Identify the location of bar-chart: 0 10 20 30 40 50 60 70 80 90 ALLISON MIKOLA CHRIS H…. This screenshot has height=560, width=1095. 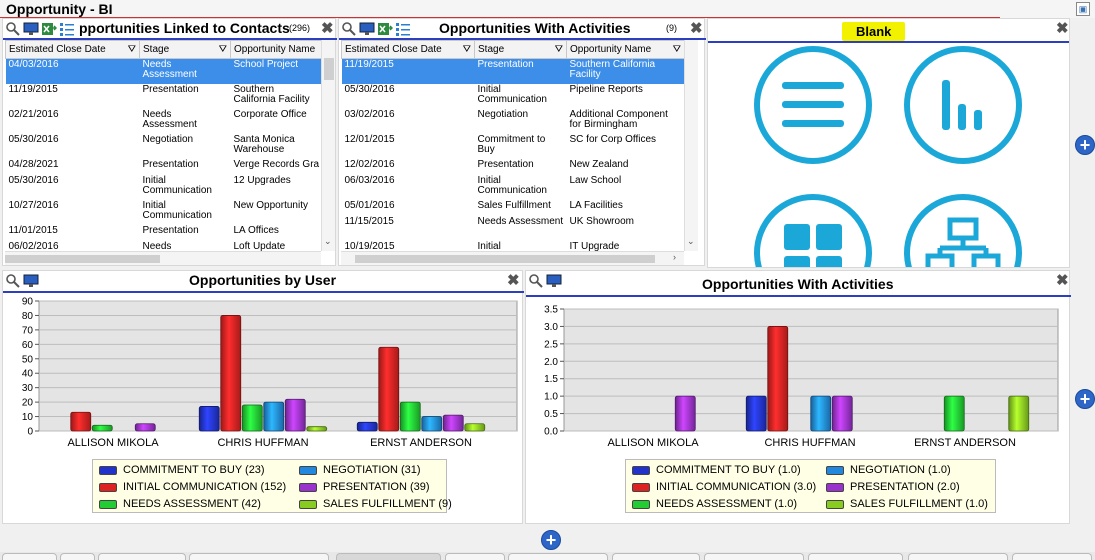
(270, 373).